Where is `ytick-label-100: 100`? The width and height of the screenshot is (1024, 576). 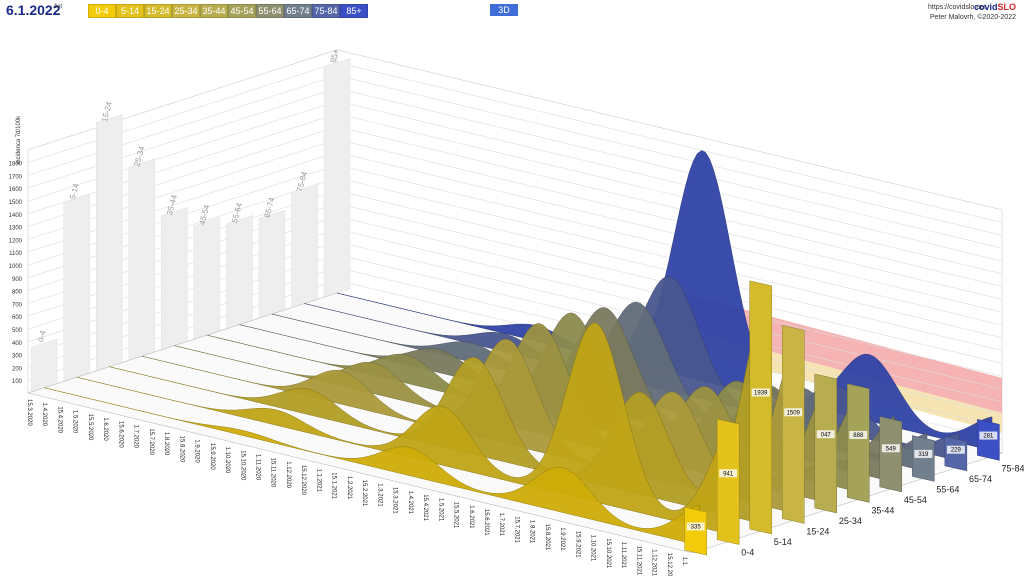
ytick-label-100: 100 is located at coordinates (17, 382).